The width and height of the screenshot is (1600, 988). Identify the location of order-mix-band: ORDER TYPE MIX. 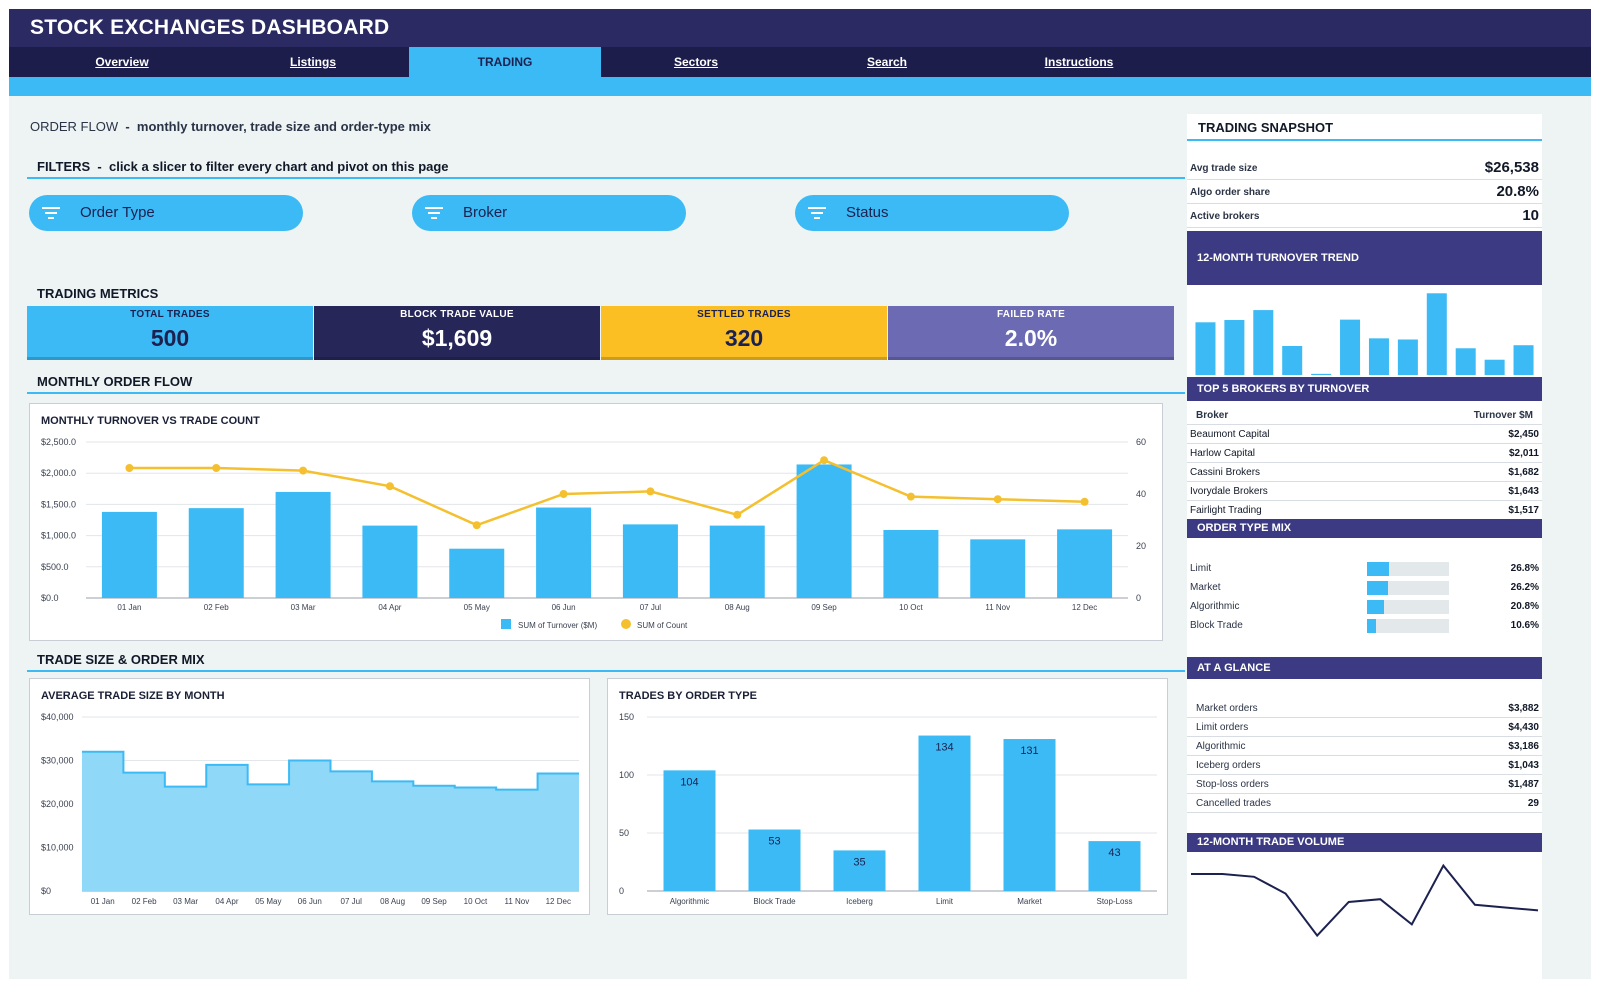
(1364, 528).